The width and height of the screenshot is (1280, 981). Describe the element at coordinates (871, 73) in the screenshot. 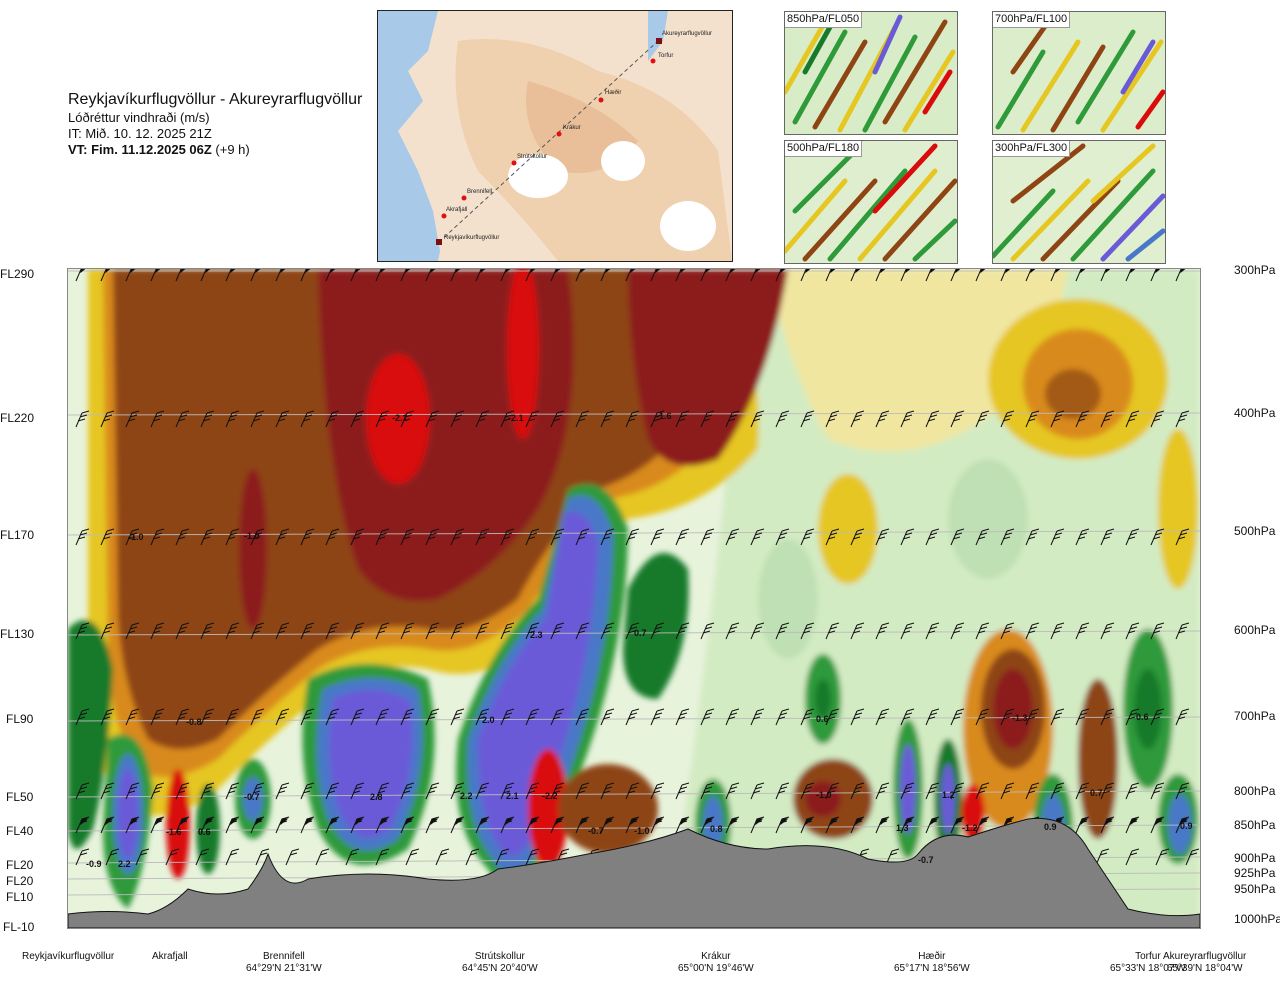

I see `thumbnail-850hpa: 850hPa/FL050` at that location.